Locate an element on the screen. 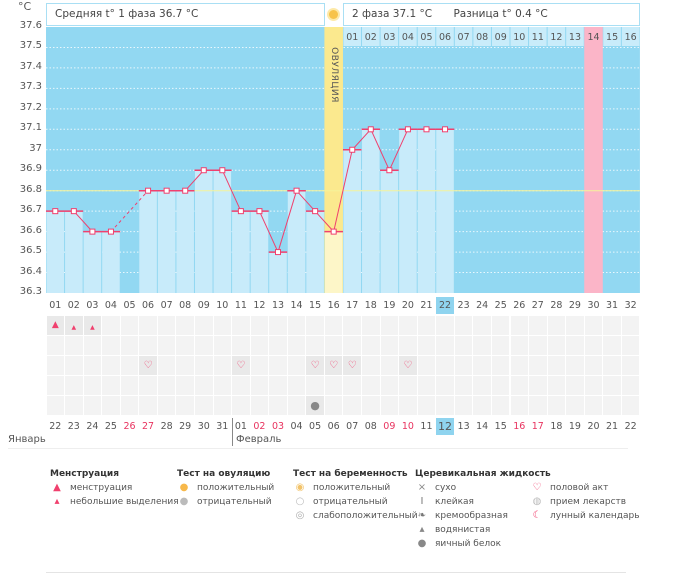  legend-title: Менструация is located at coordinates (84, 474).